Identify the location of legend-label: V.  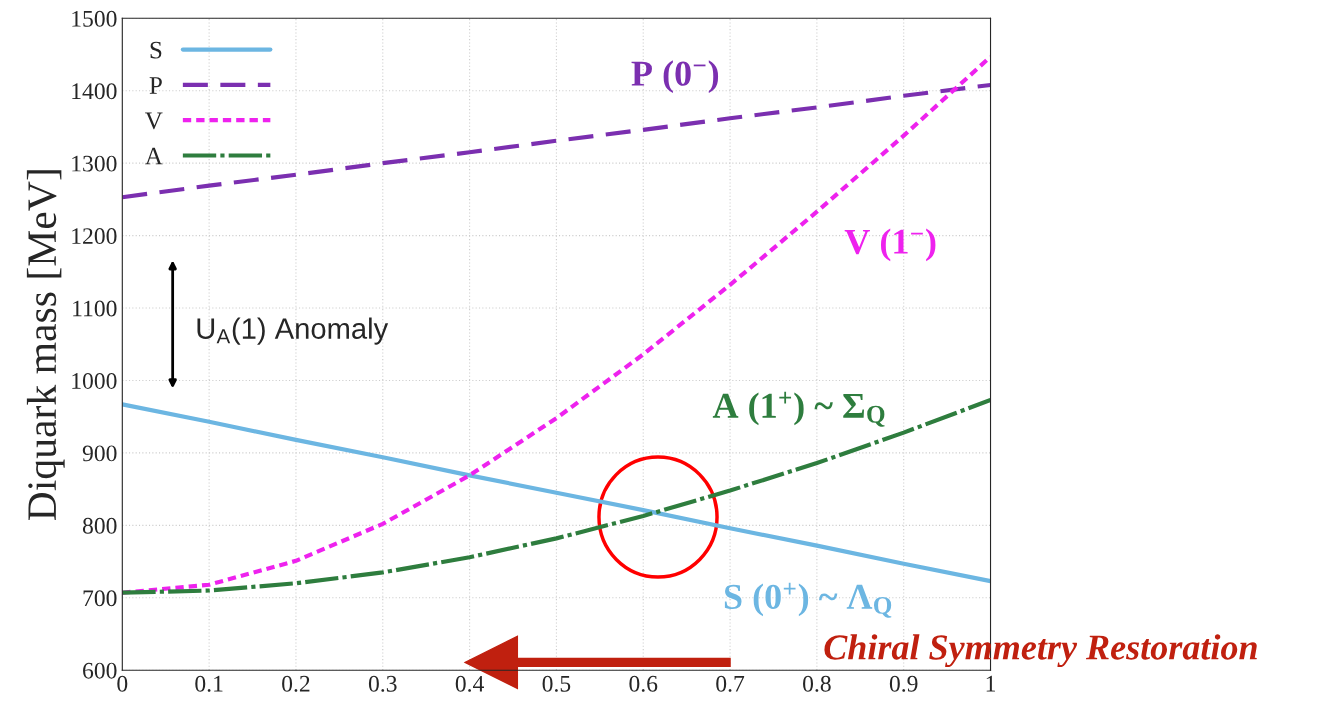
(154, 121).